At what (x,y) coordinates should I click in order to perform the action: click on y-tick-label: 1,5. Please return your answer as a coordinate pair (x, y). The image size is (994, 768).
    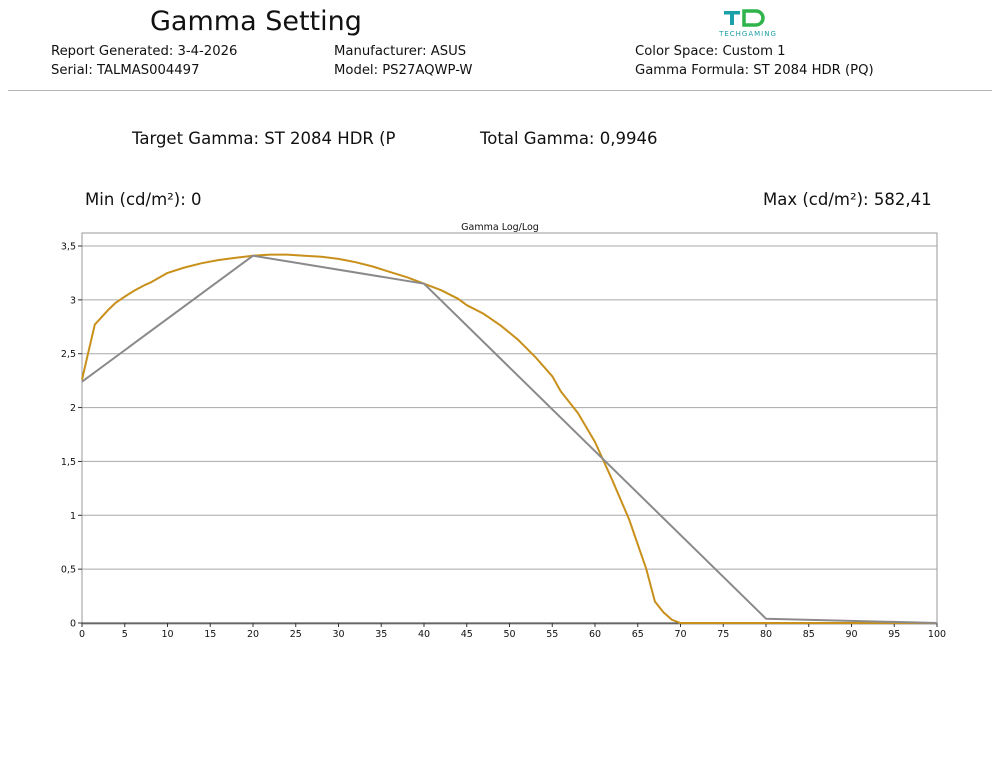
    Looking at the image, I should click on (68, 462).